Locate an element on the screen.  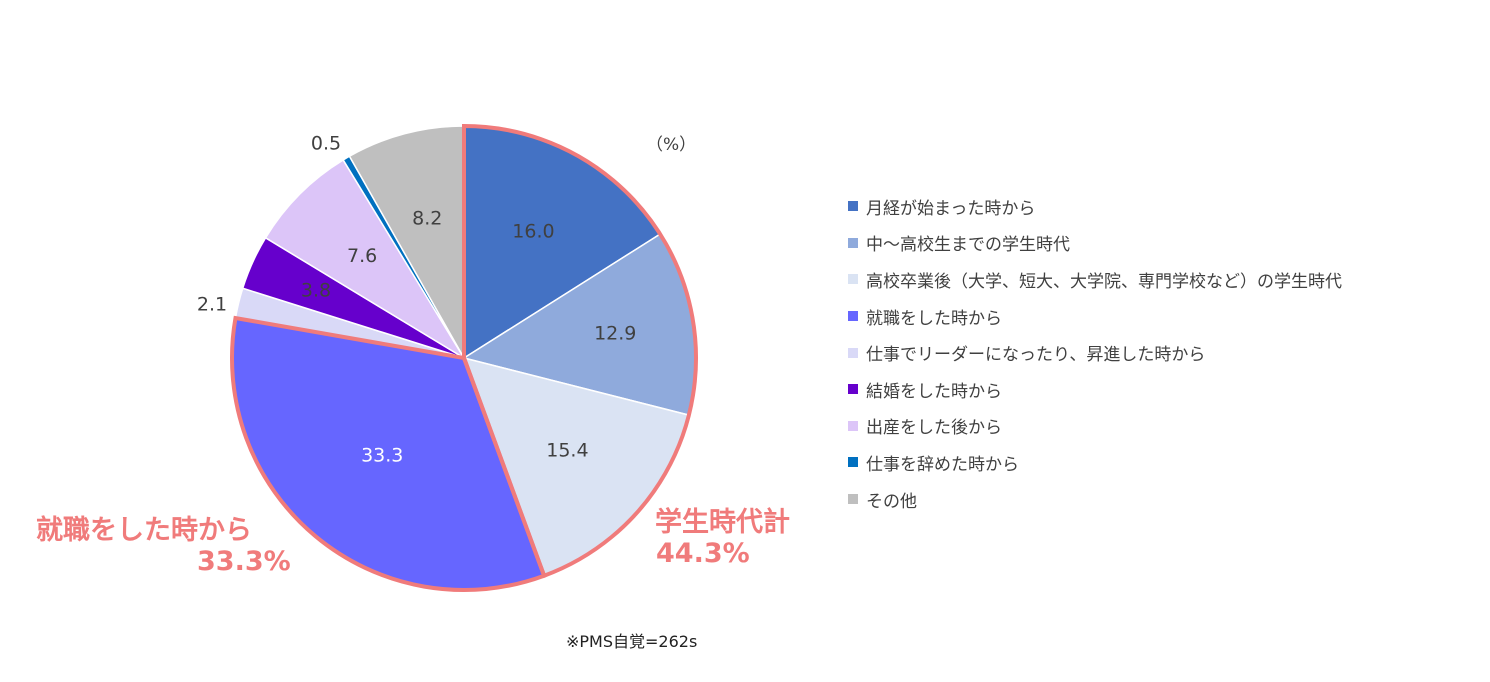
legend-label: 高校卒業後（大学、短大、大学院、専門学校など）の学生時代 is located at coordinates (1104, 281).